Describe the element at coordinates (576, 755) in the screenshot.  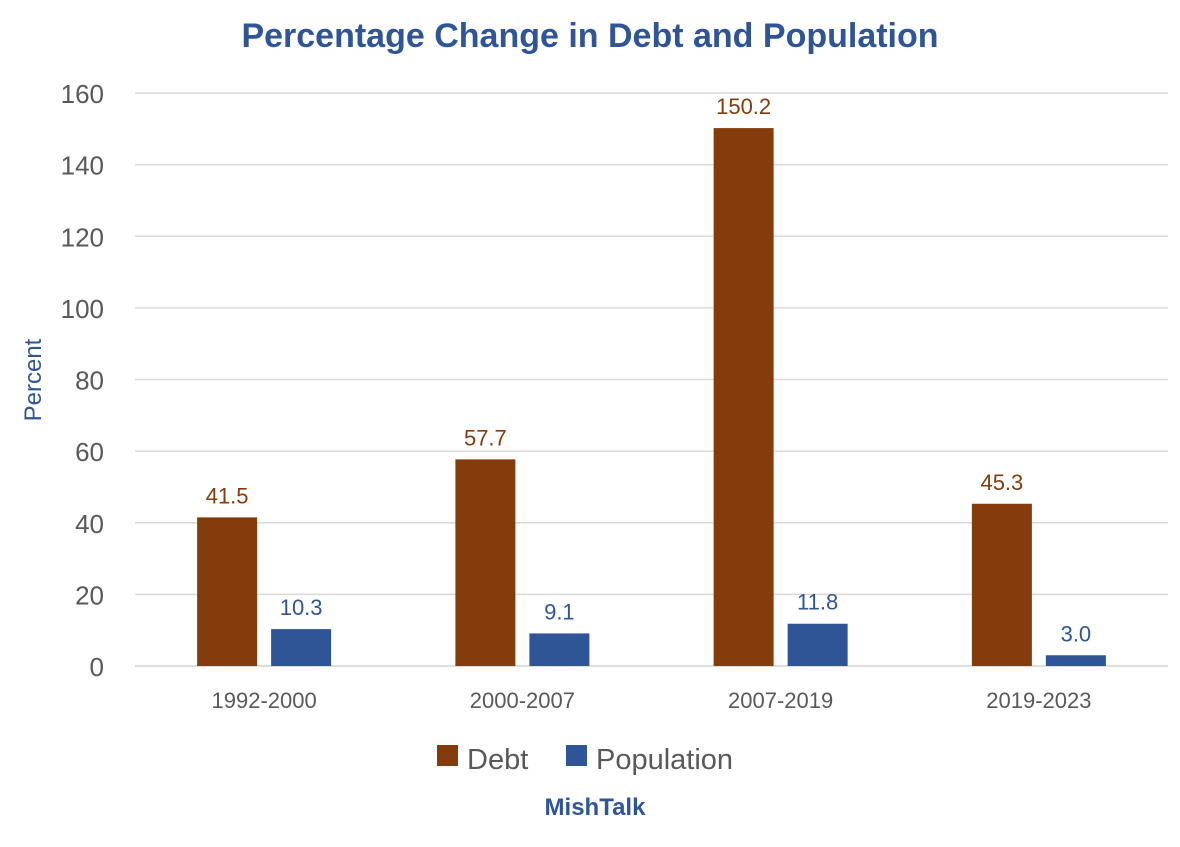
I see `legend-swatch-population` at that location.